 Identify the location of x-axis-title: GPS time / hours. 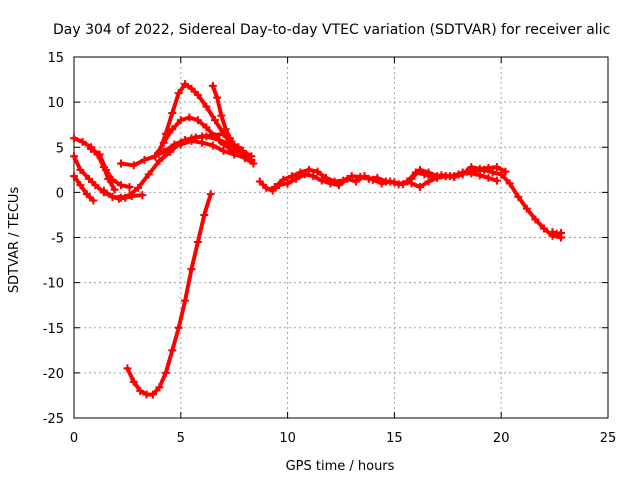
(340, 466).